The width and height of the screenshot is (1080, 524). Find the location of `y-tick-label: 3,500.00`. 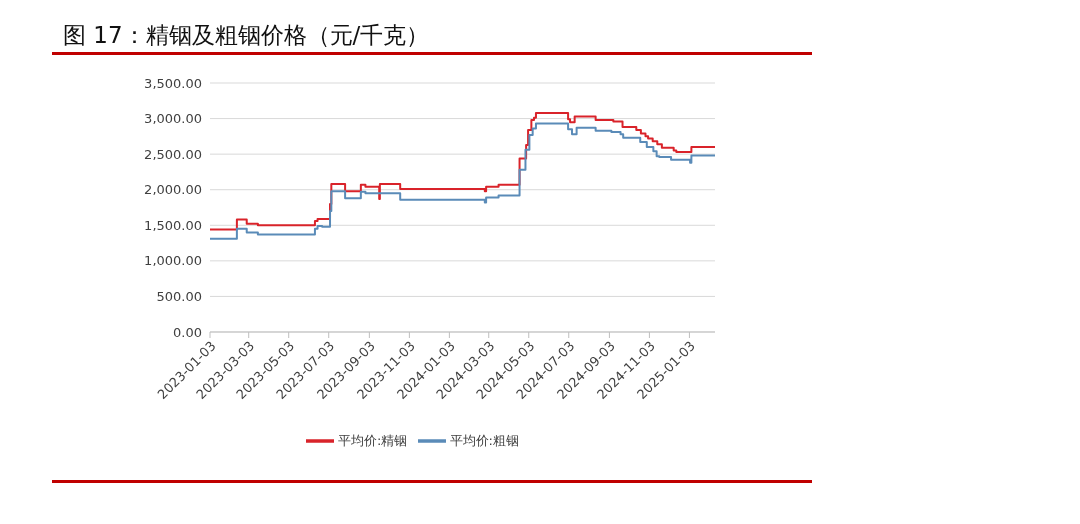

y-tick-label: 3,500.00 is located at coordinates (173, 83).